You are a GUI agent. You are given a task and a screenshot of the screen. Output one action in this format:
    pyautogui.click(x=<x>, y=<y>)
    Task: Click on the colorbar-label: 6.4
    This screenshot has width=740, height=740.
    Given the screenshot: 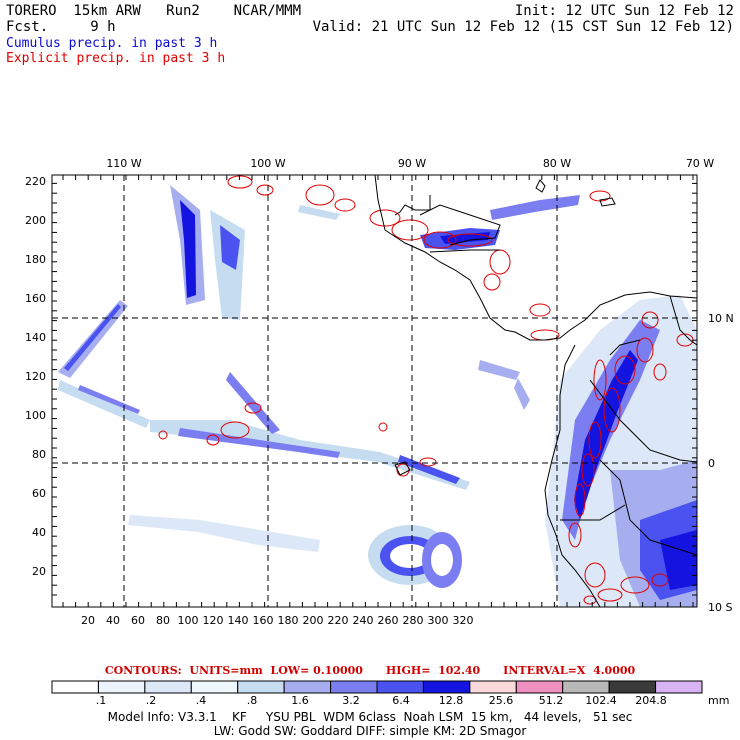 What is the action you would take?
    pyautogui.click(x=401, y=700)
    